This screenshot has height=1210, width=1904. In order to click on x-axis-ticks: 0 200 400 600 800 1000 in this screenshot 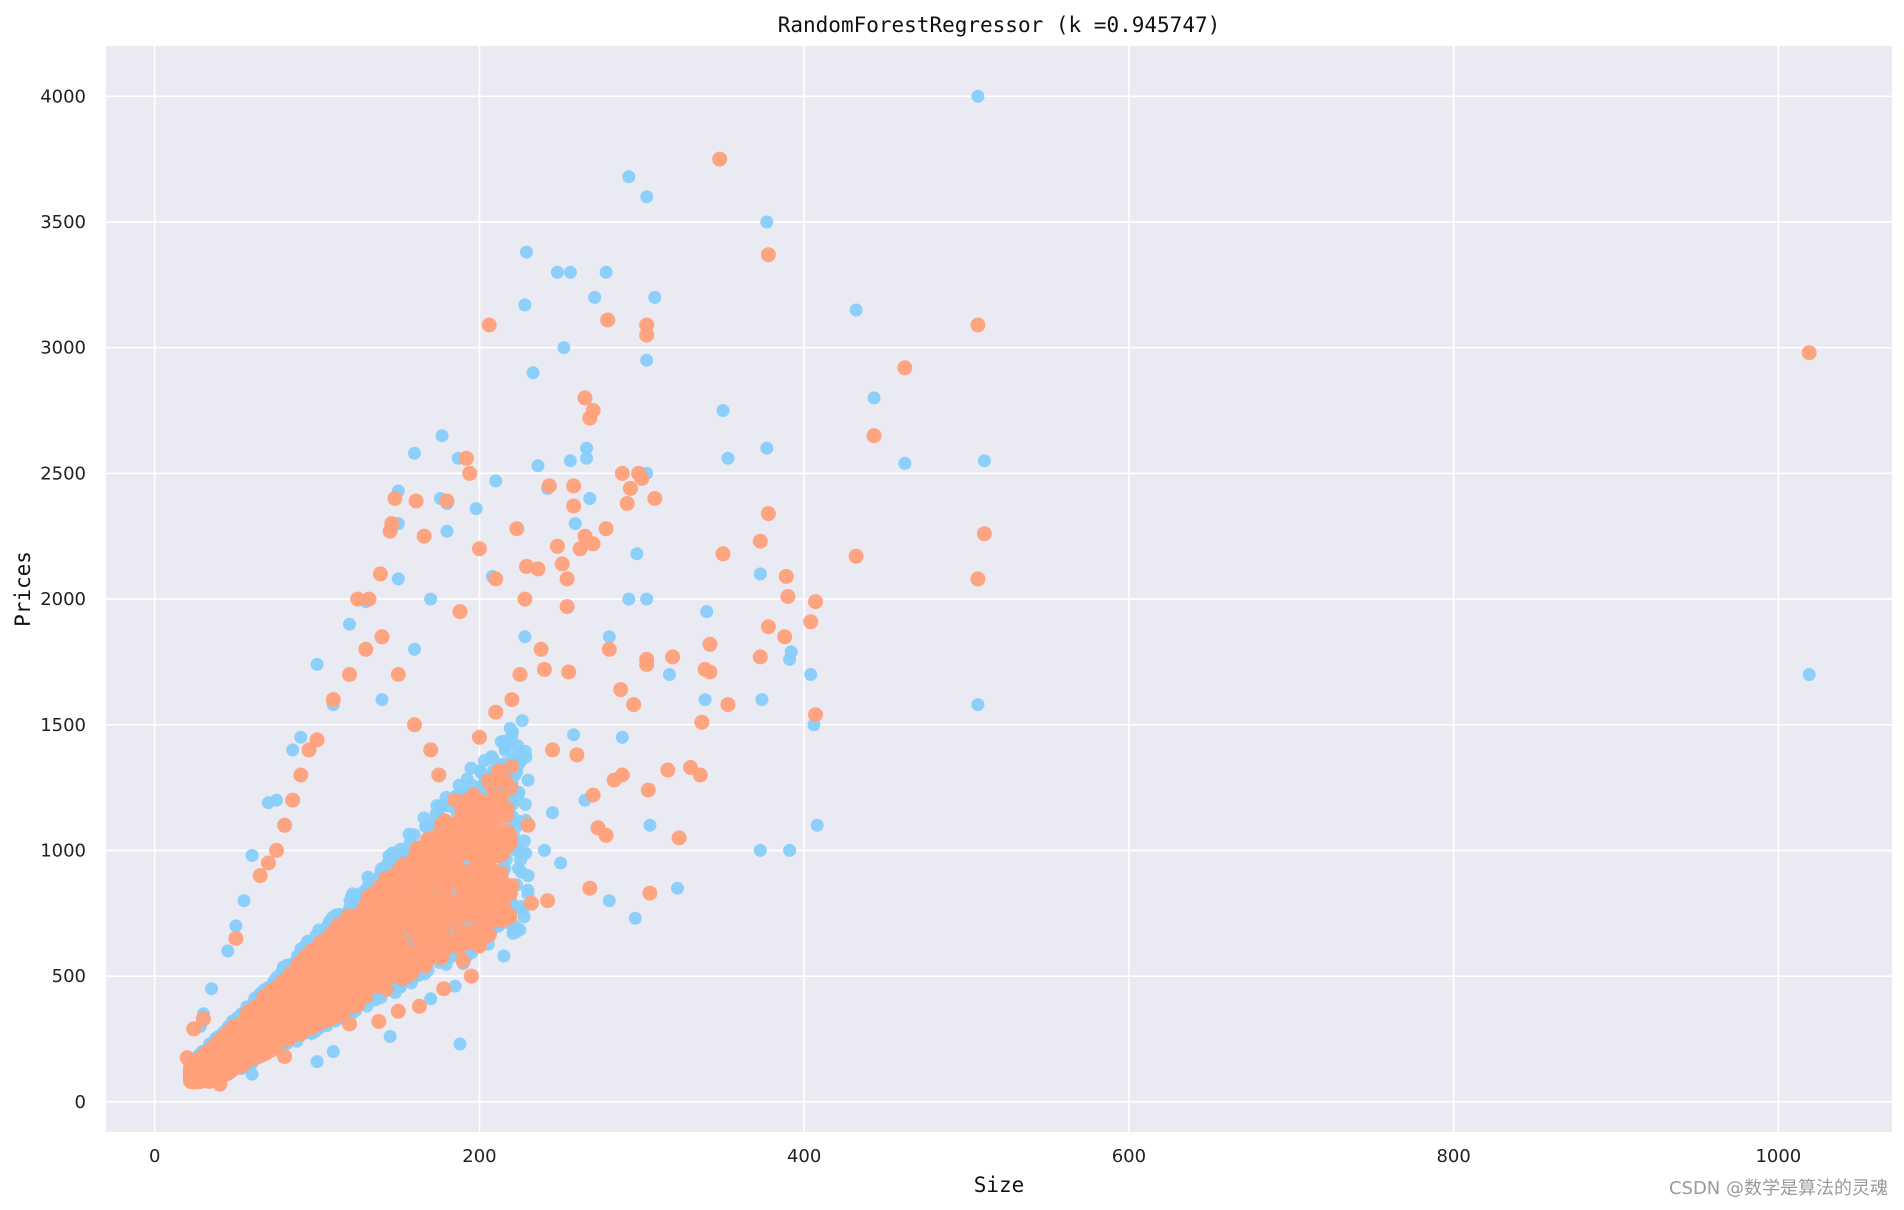, I will do `click(975, 1156)`.